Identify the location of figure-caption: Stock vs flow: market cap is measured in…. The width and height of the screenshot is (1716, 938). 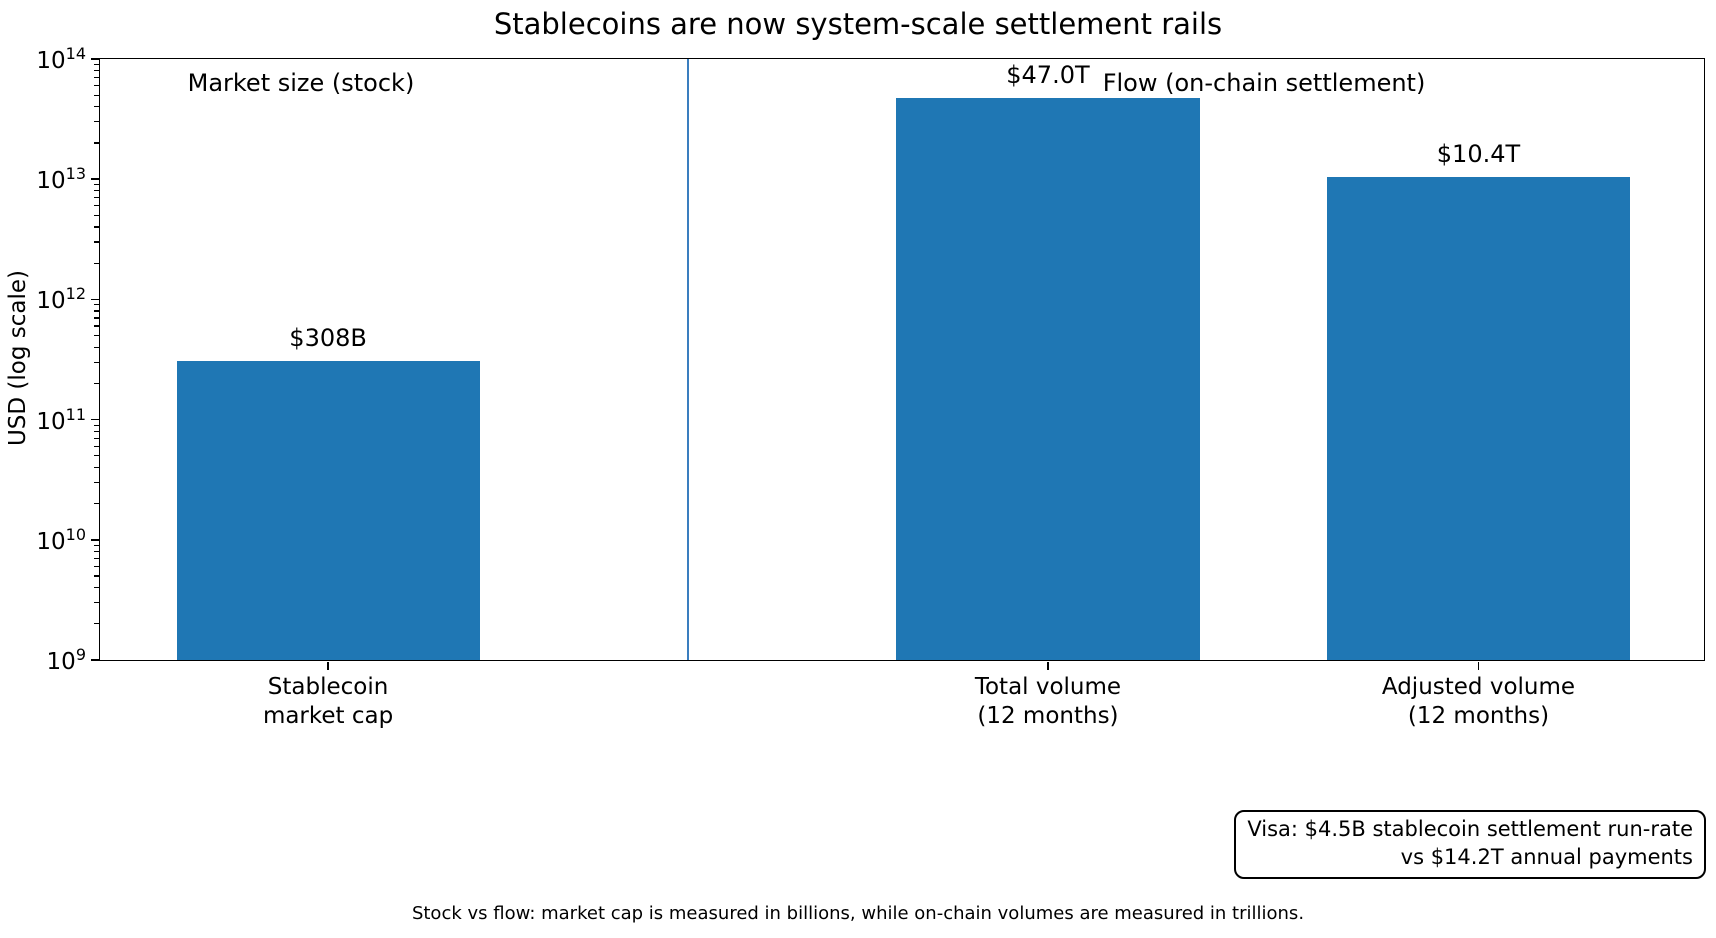
(858, 913).